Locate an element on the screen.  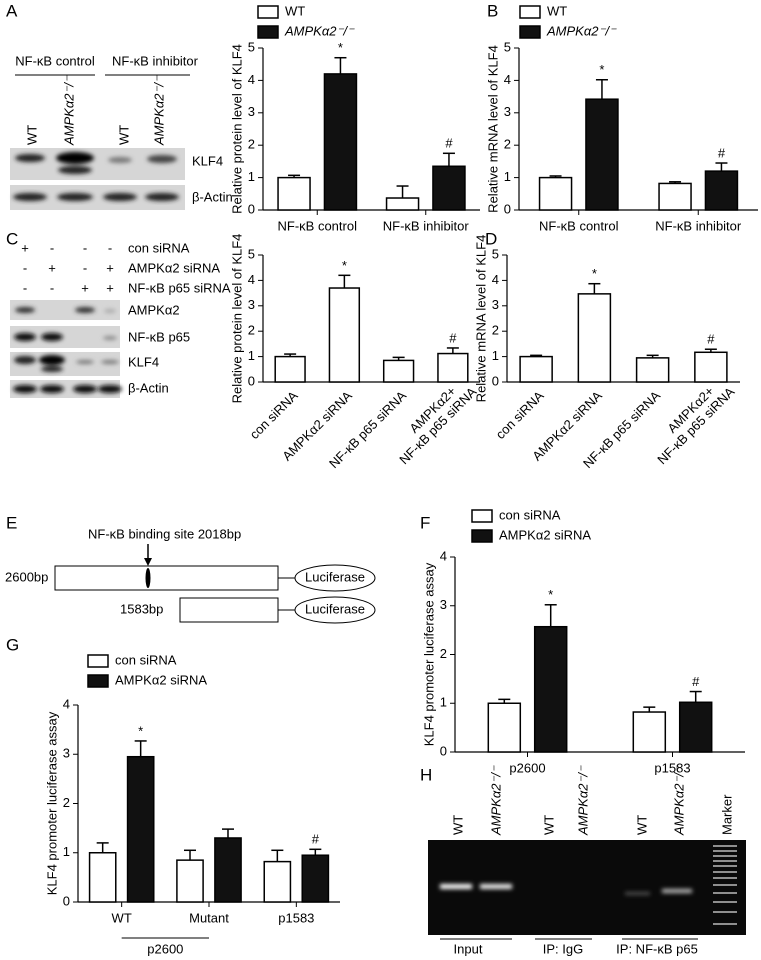
reporter-label: Luciferase is located at coordinates (335, 576).